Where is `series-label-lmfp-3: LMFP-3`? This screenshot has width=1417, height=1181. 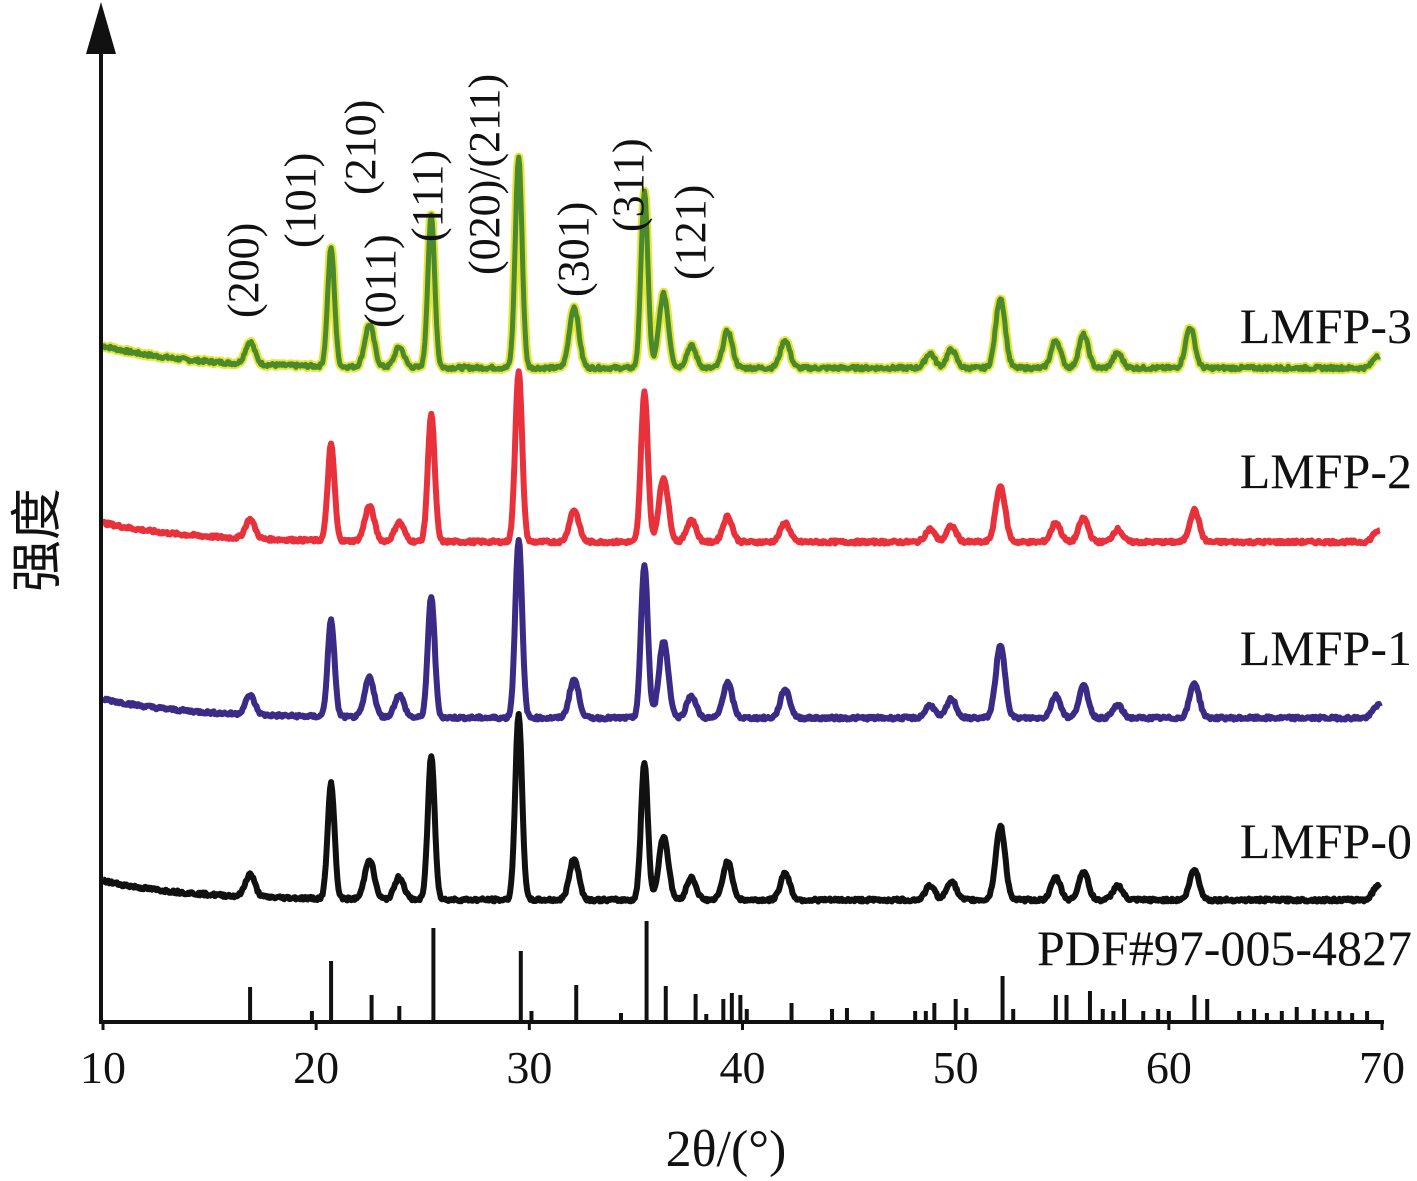
series-label-lmfp-3: LMFP-3 is located at coordinates (1326, 326).